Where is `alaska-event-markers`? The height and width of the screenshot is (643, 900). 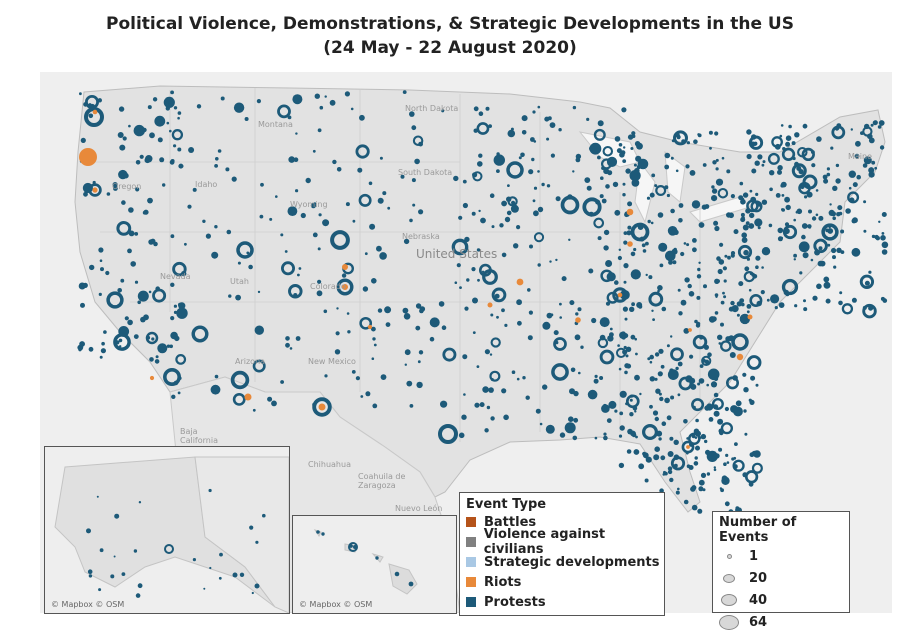
alaska-event-markers is located at coordinates (176, 543).